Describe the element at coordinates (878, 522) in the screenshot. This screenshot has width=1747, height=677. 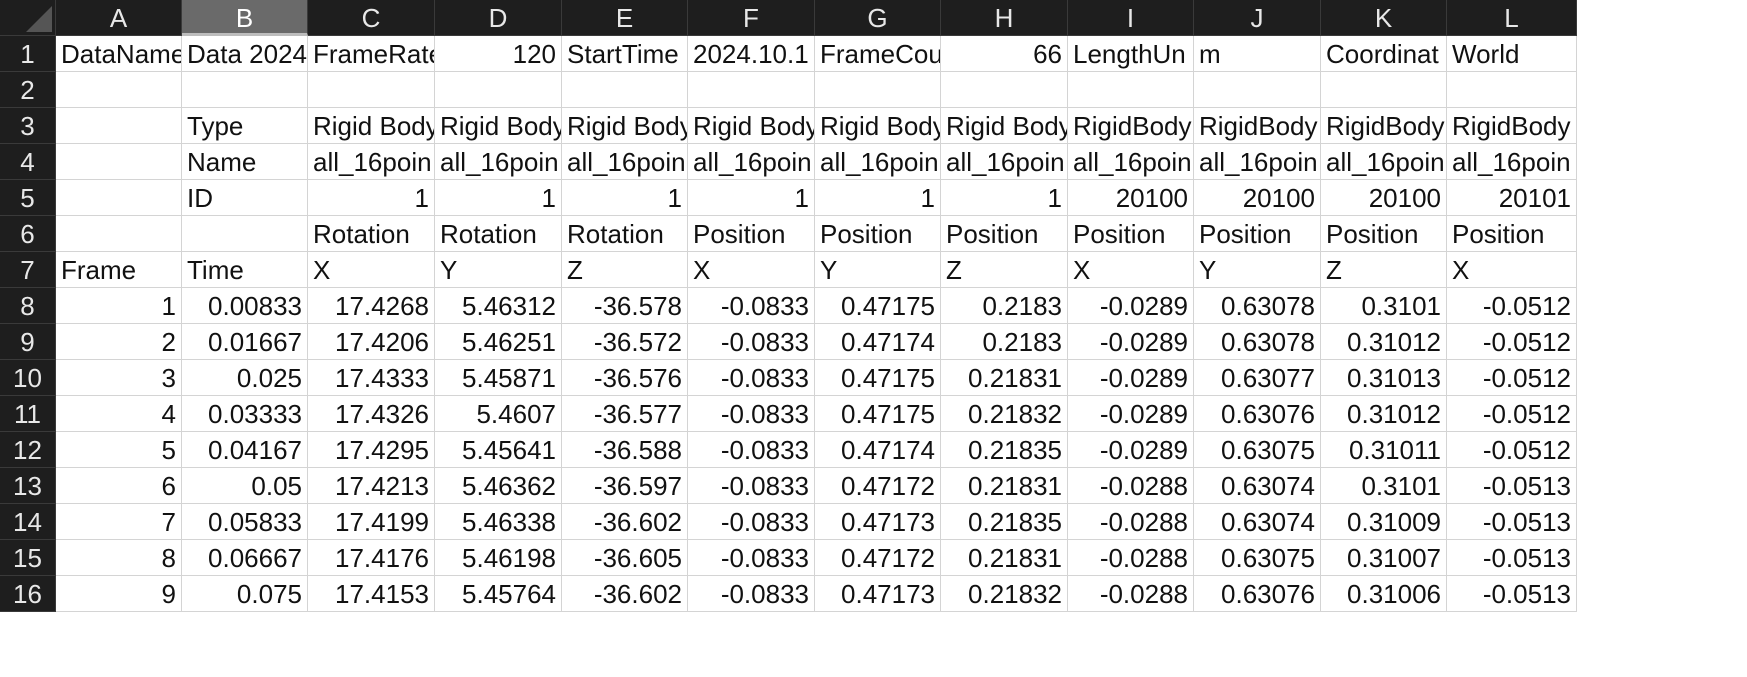
I see `cell-g14: 0.47173` at that location.